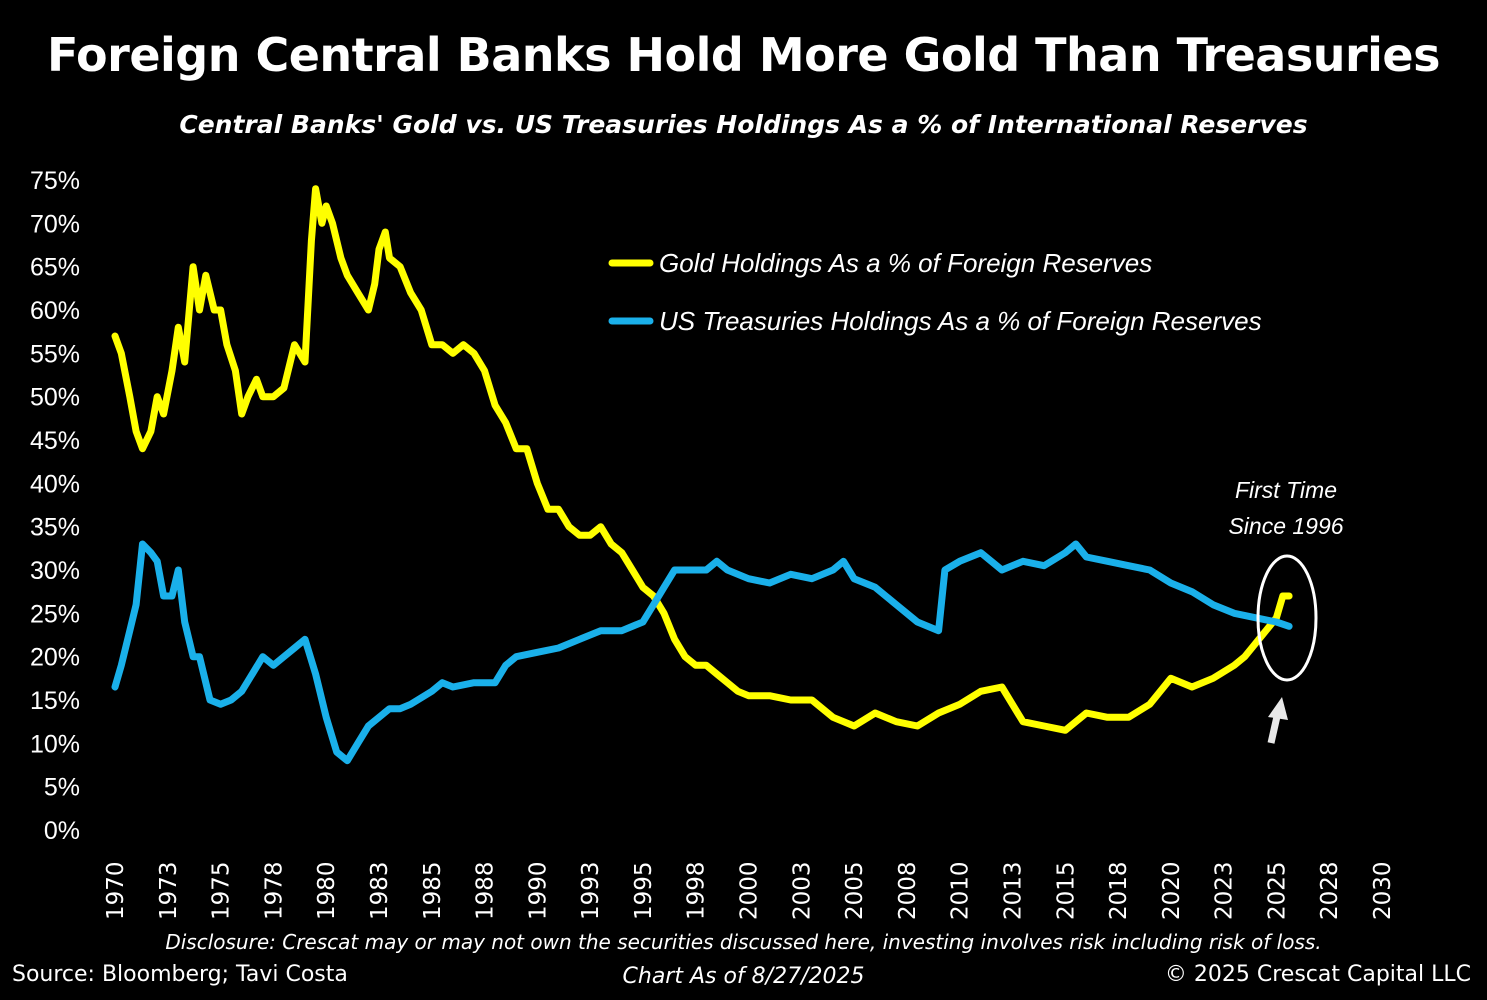 The height and width of the screenshot is (1000, 1487). Describe the element at coordinates (55, 441) in the screenshot. I see `y-tick-label: 45%` at that location.